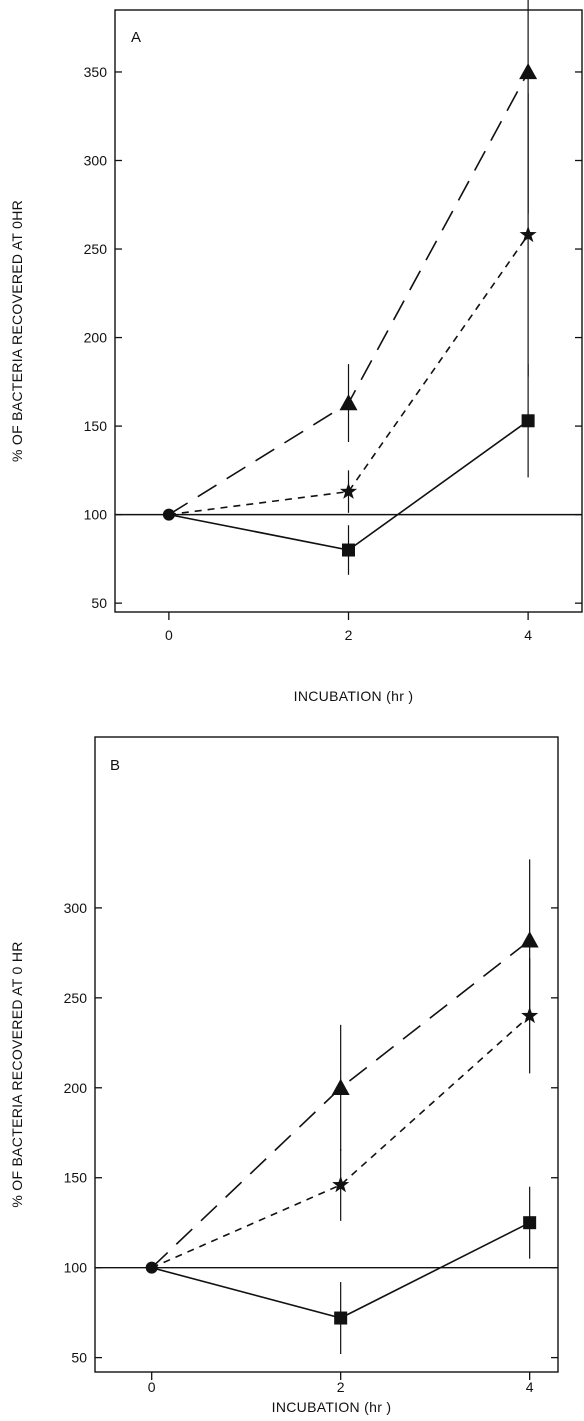 This screenshot has height=1421, width=584. I want to click on panel-label: B, so click(115, 765).